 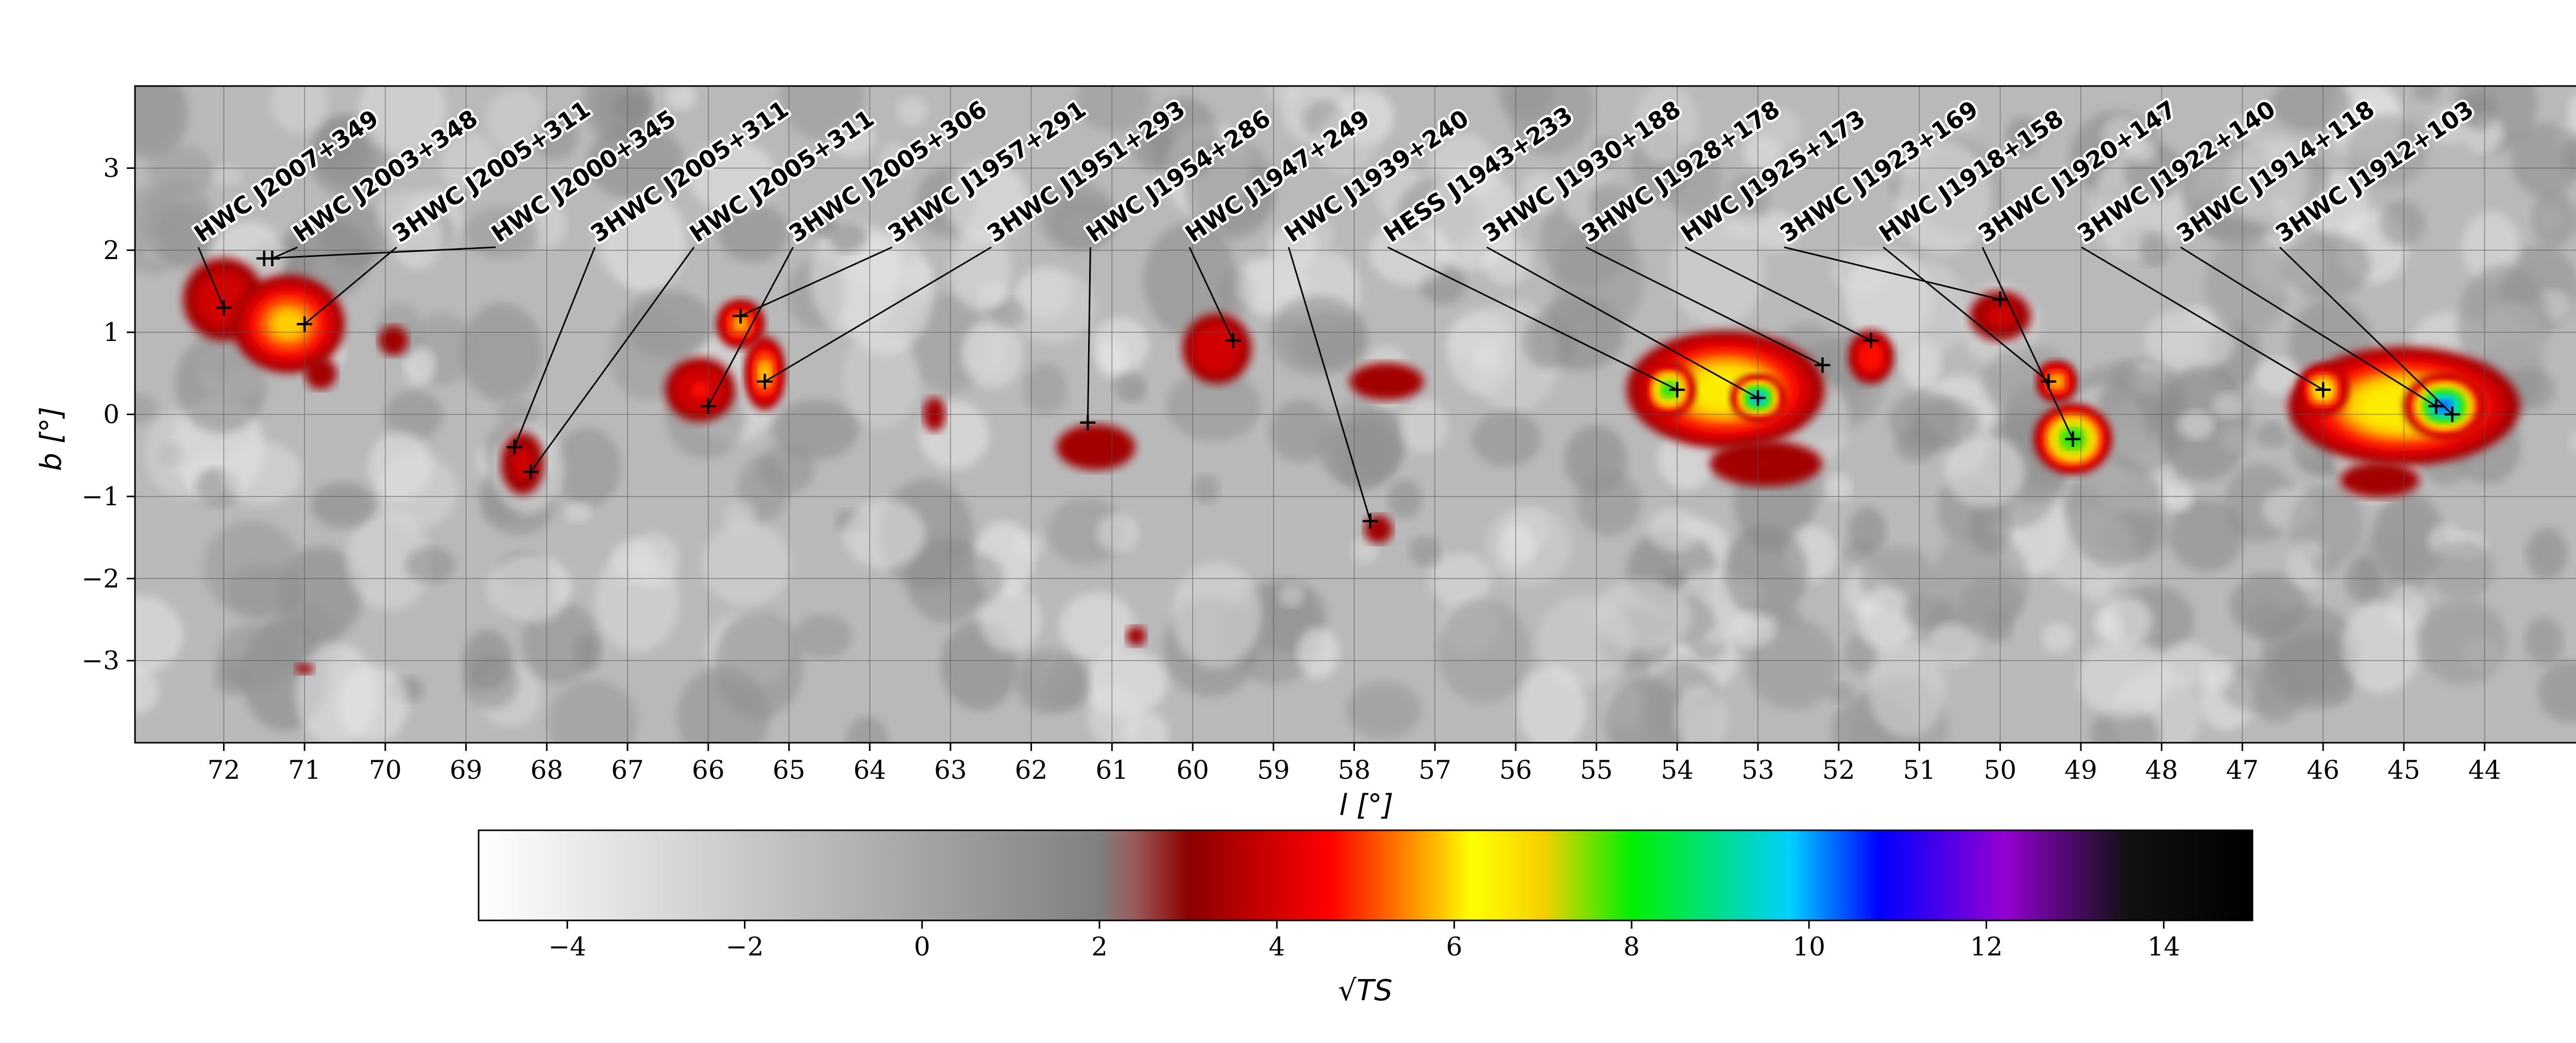 What do you see at coordinates (100, 661) in the screenshot?
I see `y-tick-label: −3` at bounding box center [100, 661].